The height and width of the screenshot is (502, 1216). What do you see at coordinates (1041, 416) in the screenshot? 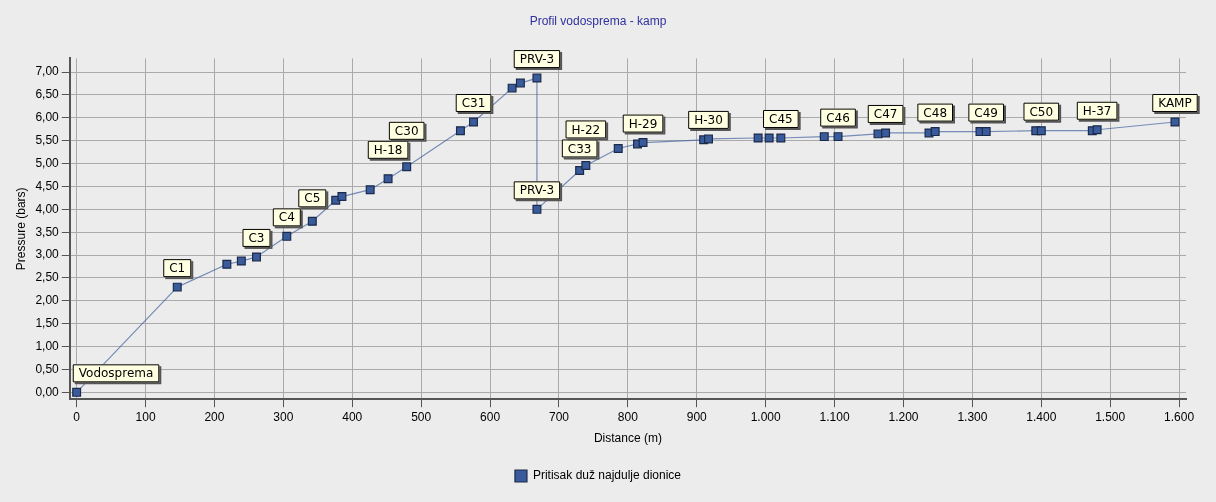
I see `x-tick-label: 1.400` at bounding box center [1041, 416].